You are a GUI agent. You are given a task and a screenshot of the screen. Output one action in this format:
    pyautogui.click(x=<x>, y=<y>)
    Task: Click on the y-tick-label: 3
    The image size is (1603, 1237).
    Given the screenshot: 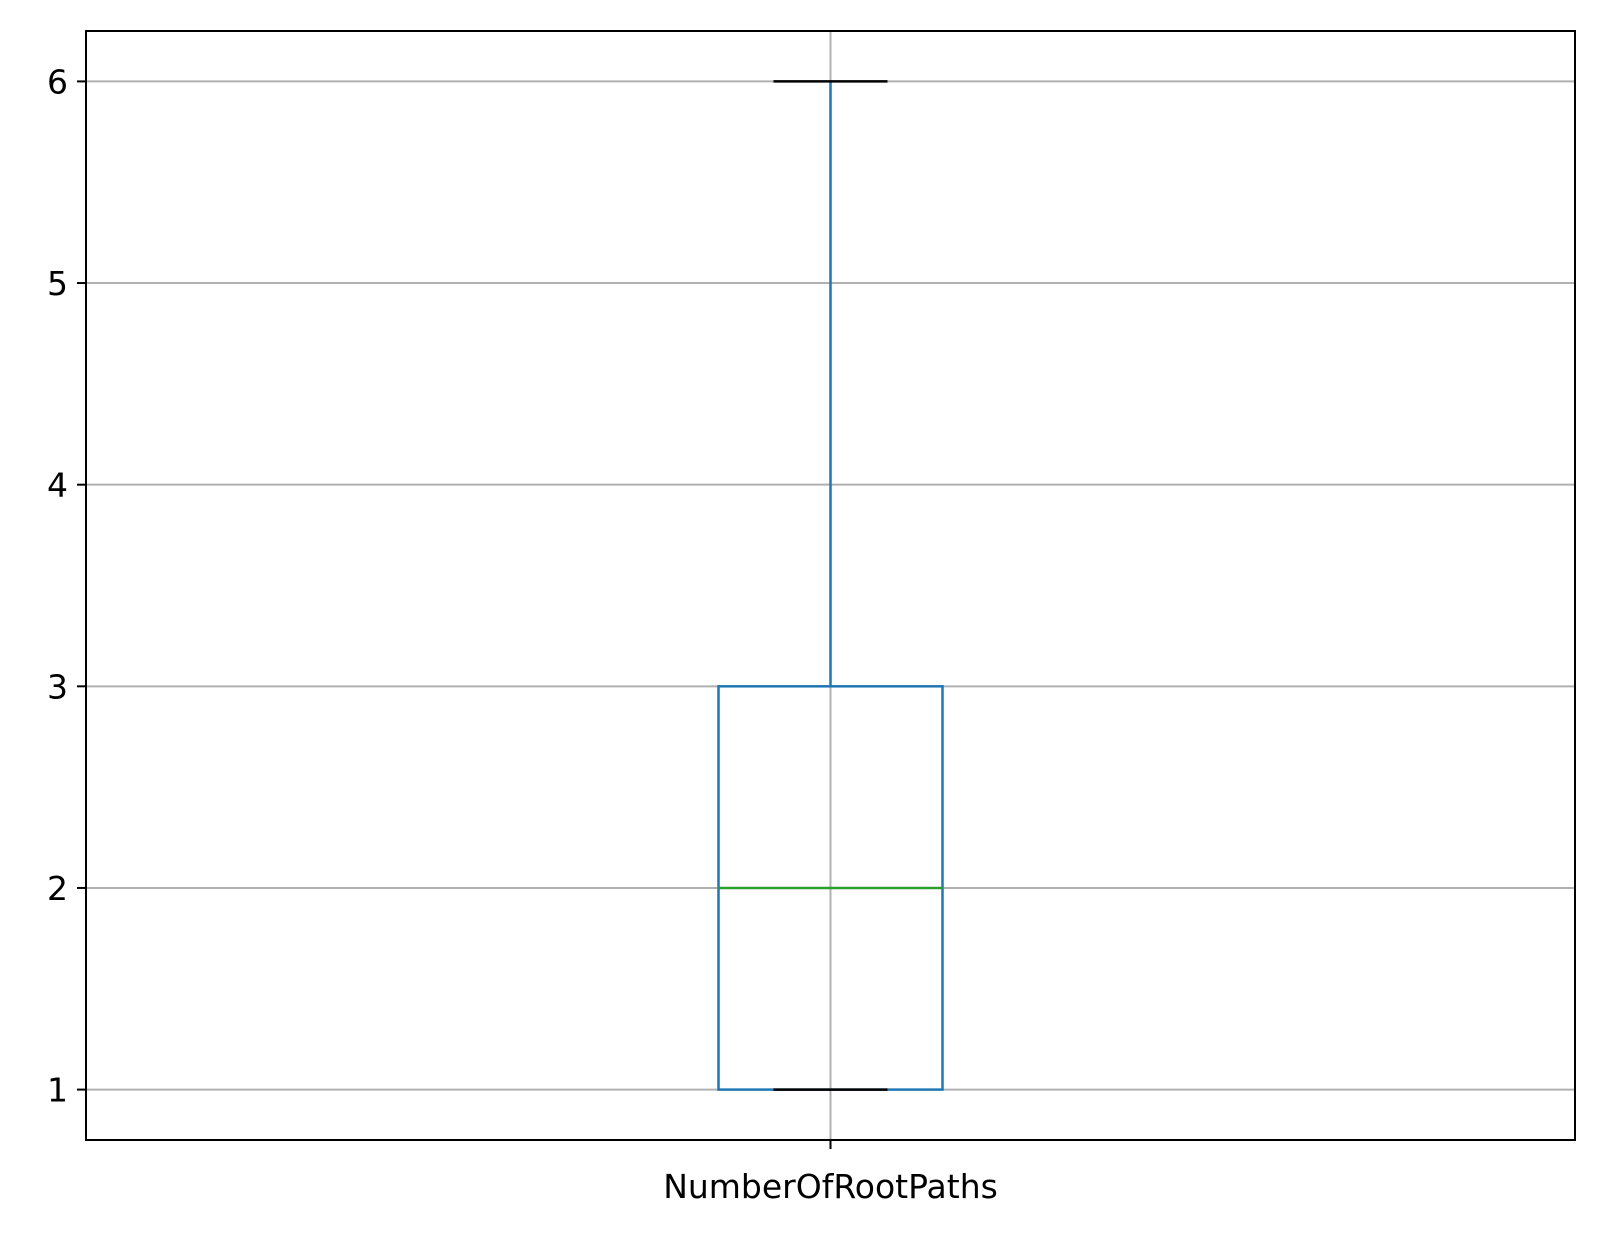 What is the action you would take?
    pyautogui.click(x=57, y=686)
    